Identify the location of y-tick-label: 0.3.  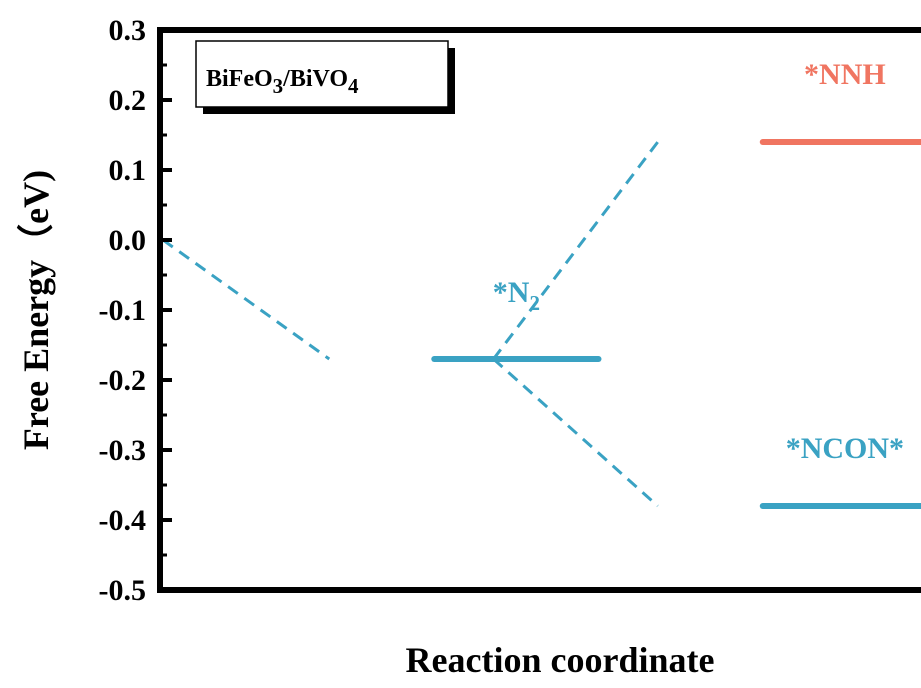
(128, 30).